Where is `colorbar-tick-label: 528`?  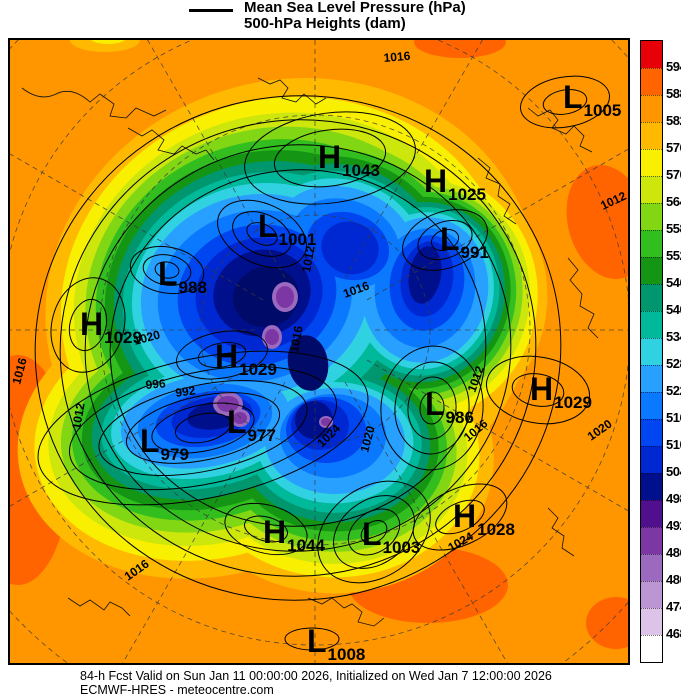 colorbar-tick-label: 528 is located at coordinates (673, 363).